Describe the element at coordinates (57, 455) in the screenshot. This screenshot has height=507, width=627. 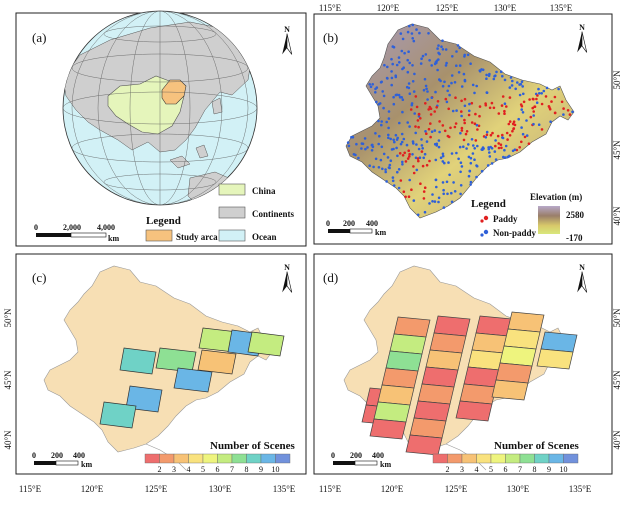
I see `scale-c-1: 200` at that location.